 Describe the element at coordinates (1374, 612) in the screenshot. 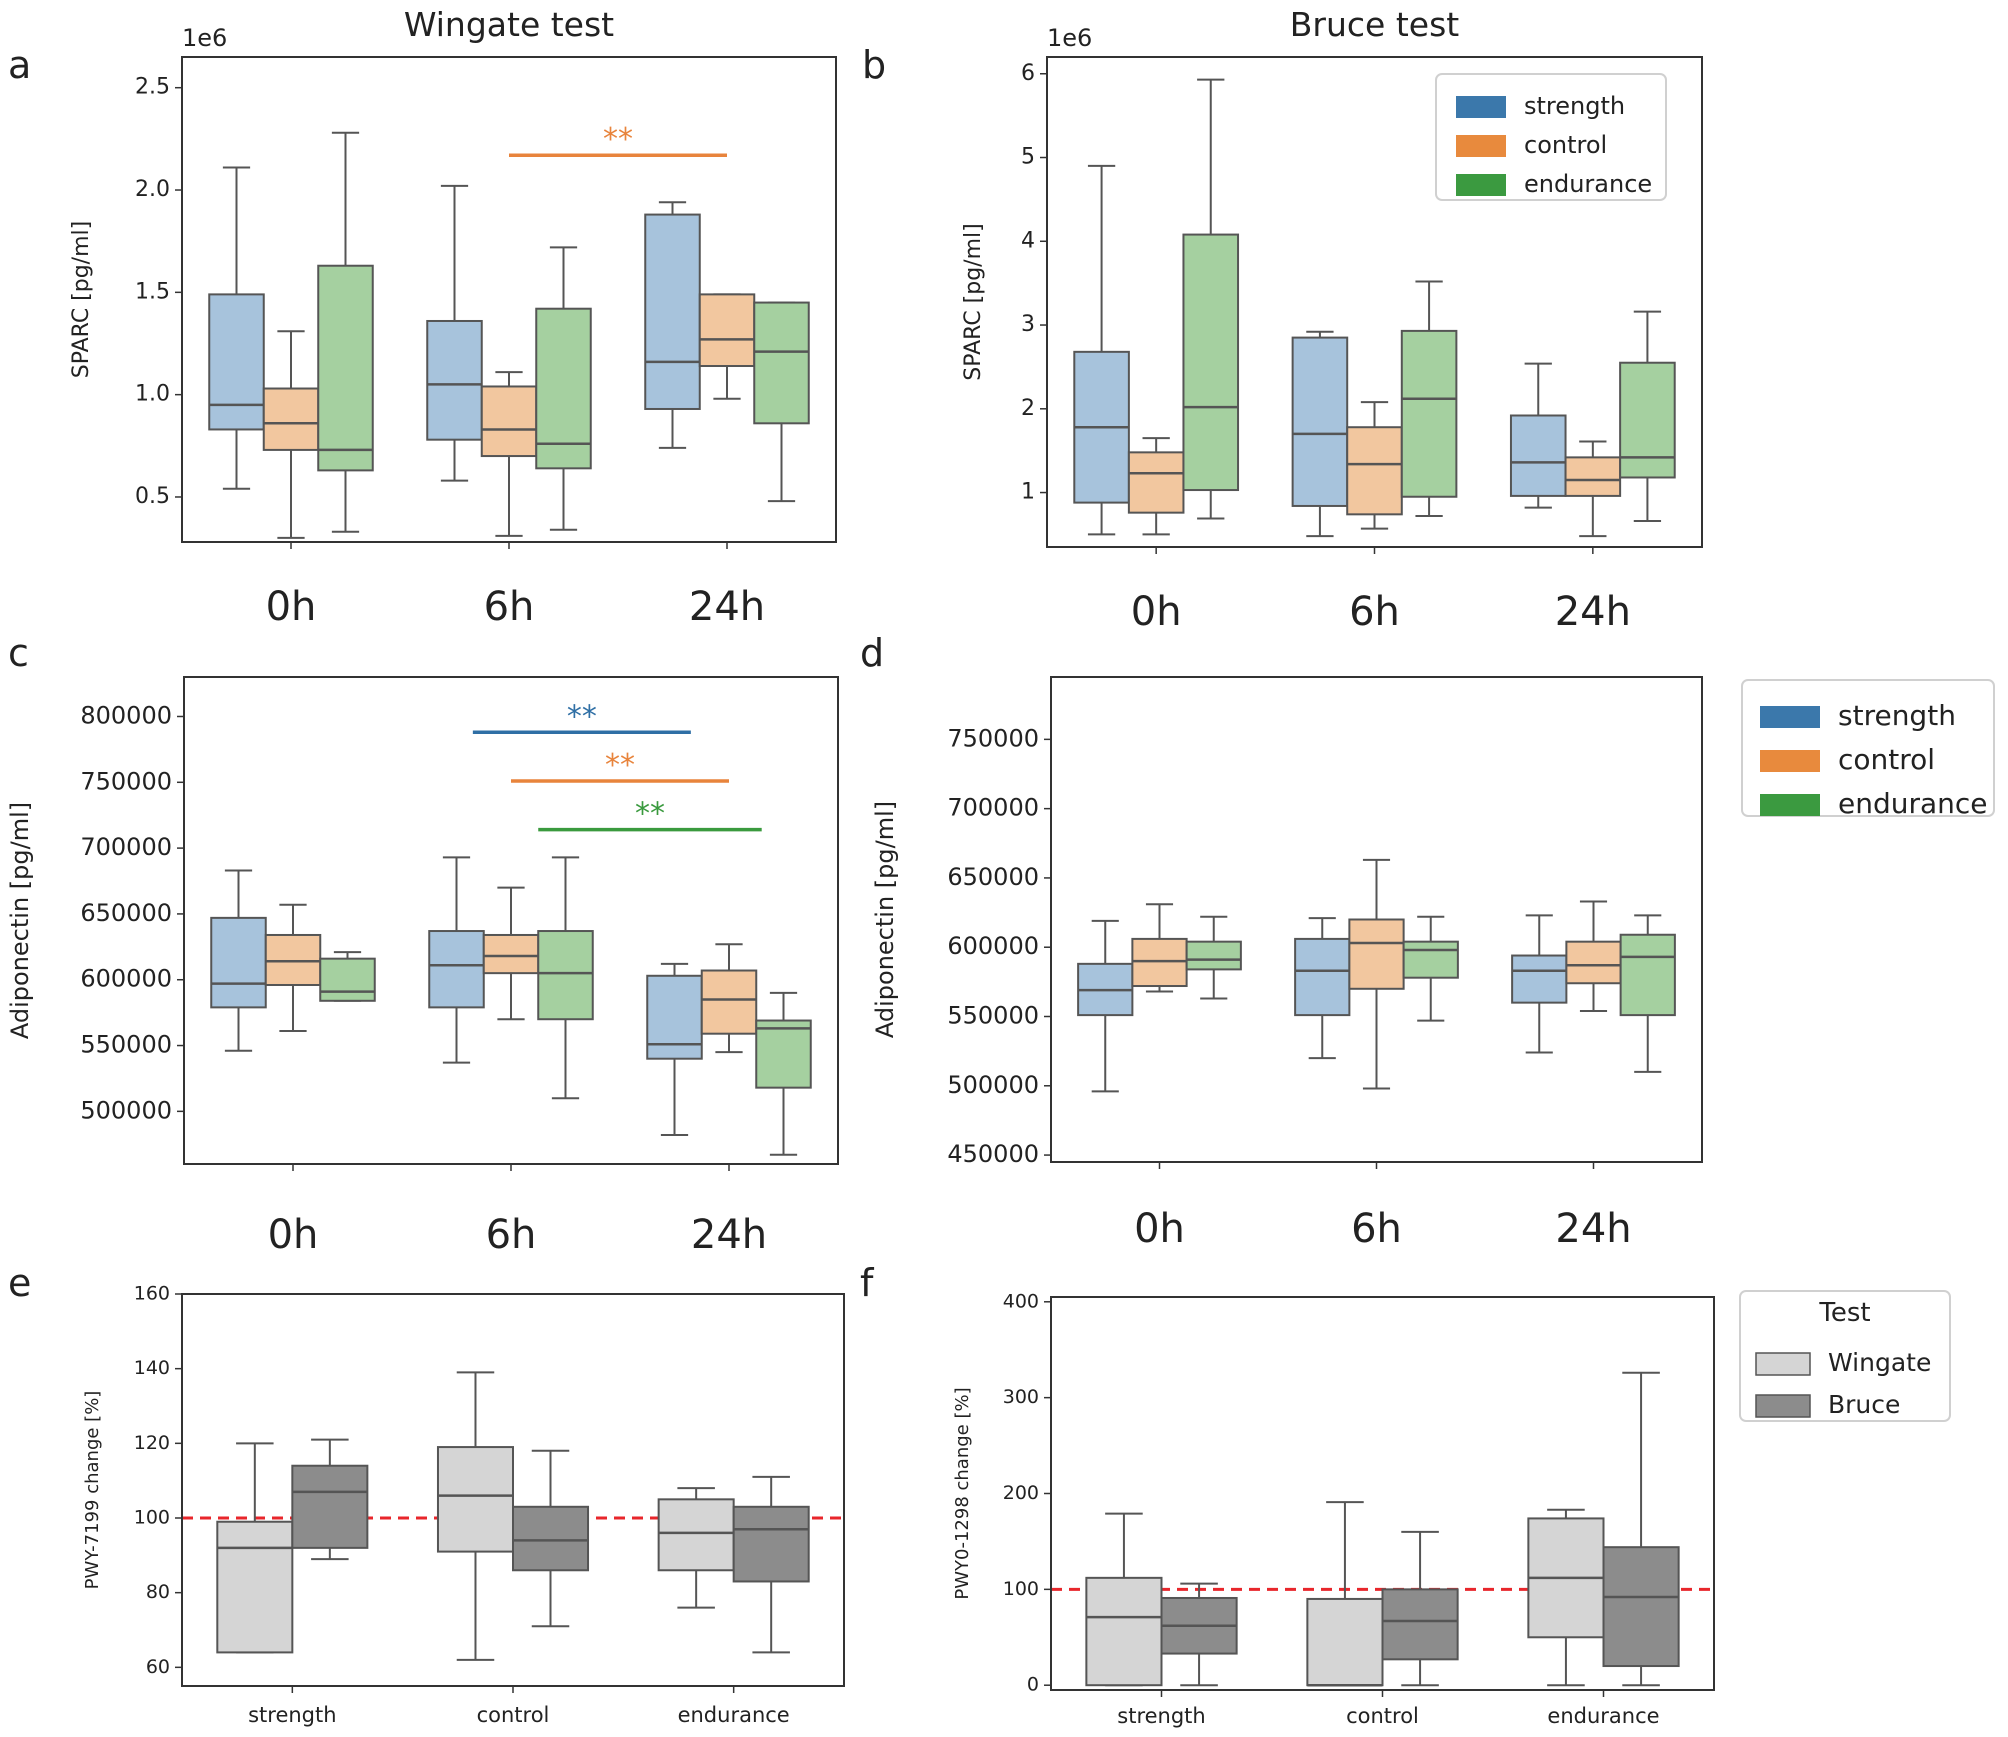

I see `x-tick-label: 6h` at that location.